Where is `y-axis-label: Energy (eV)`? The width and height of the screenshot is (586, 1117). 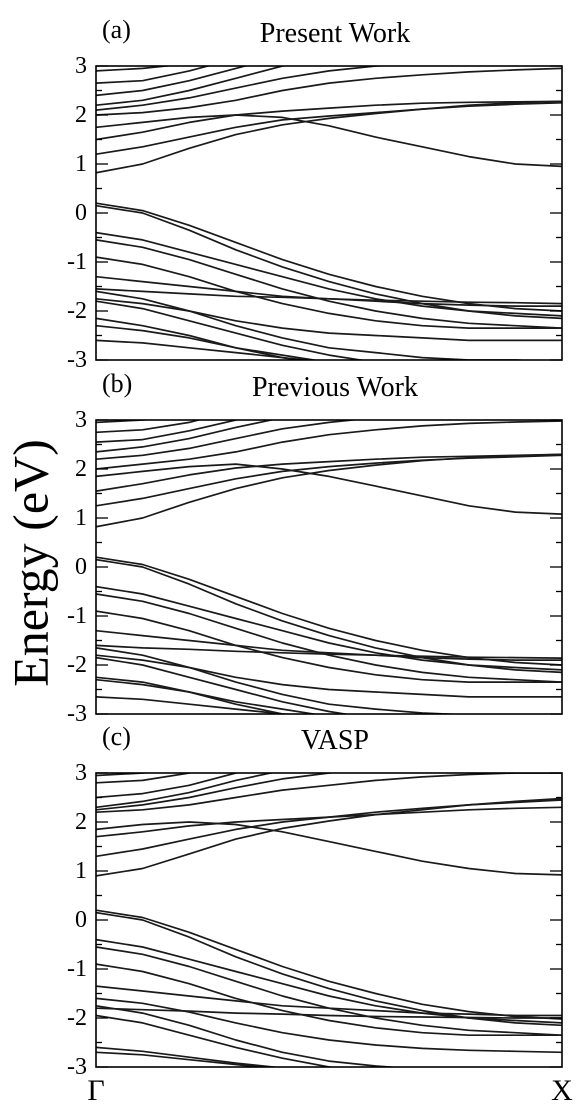 y-axis-label: Energy (eV) is located at coordinates (30, 563).